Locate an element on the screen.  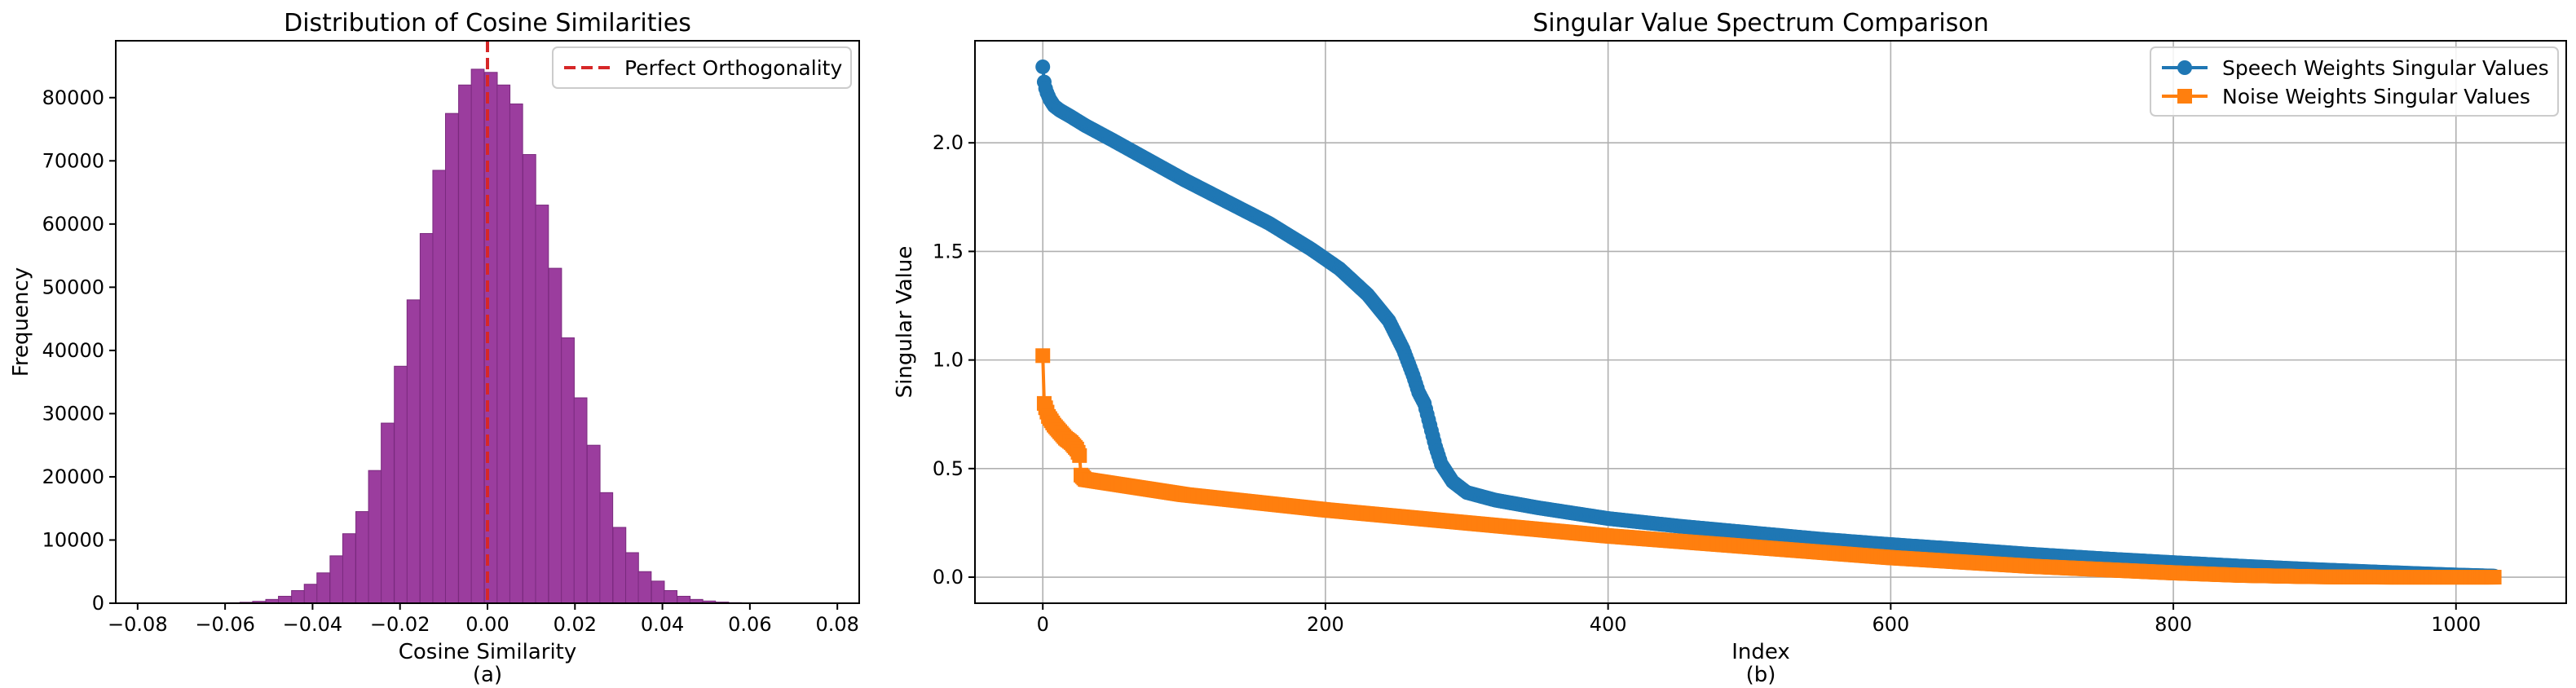
panel-a-legend: Perfect Orthogonality is located at coordinates (702, 67).